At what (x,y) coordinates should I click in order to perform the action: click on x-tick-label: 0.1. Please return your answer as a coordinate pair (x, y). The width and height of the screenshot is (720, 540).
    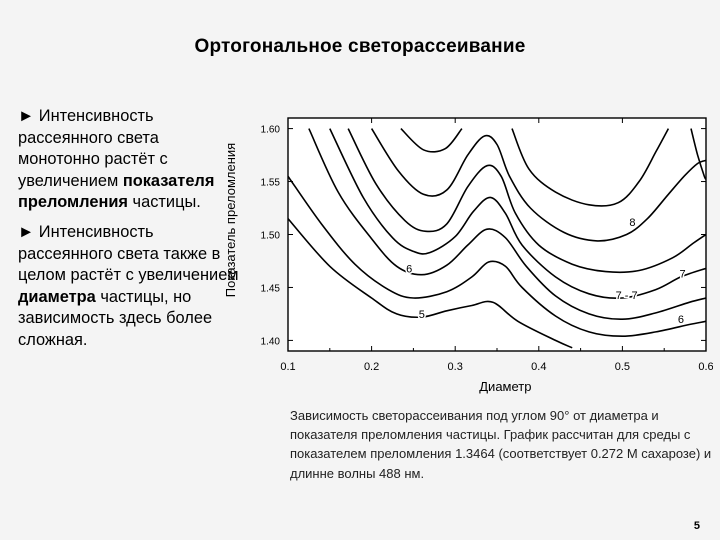
    Looking at the image, I should click on (287, 367).